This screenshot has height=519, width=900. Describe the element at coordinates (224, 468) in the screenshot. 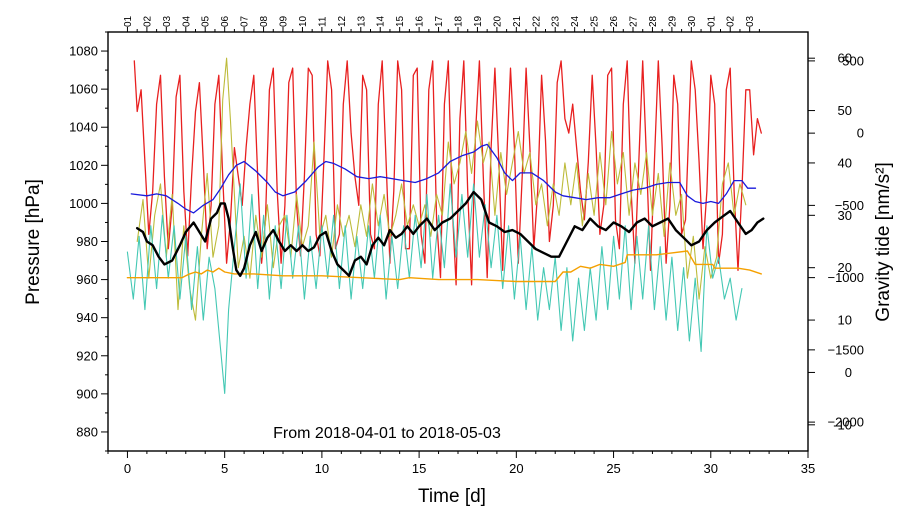

I see `x-tick-label: 5` at that location.